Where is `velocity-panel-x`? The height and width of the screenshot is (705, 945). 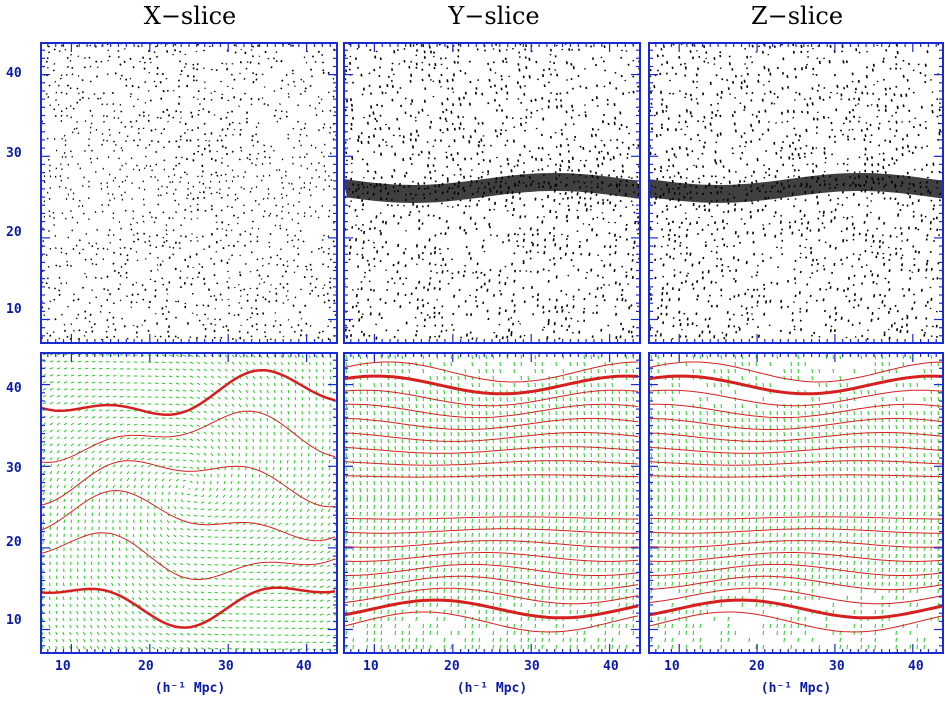
velocity-panel-x is located at coordinates (189, 503).